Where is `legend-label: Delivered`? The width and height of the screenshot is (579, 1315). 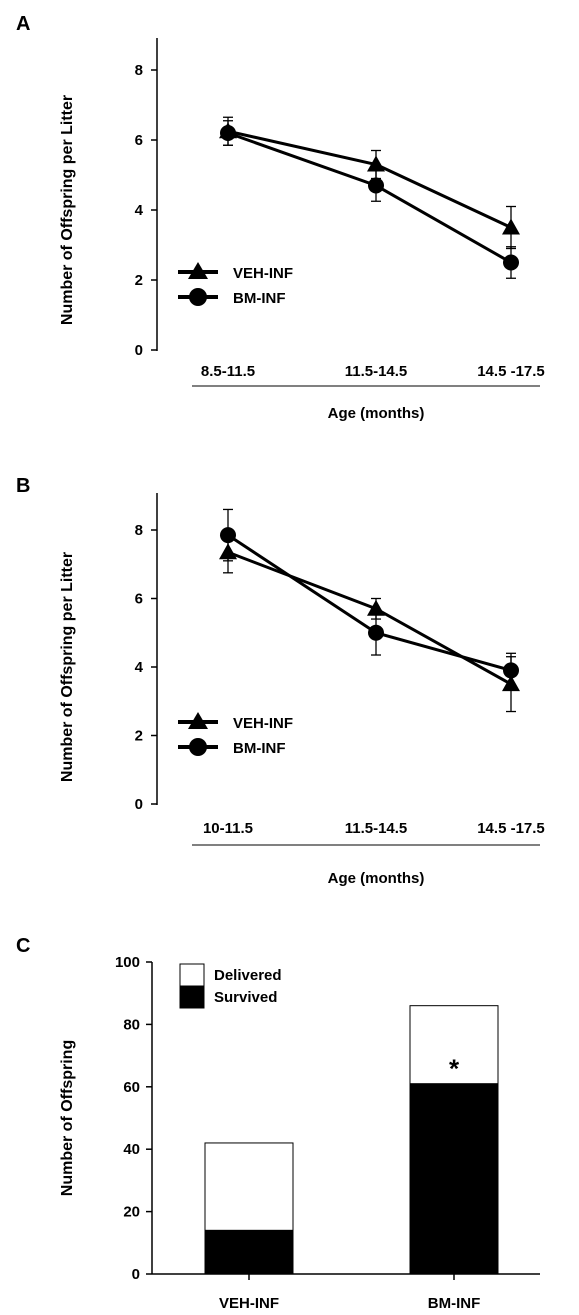 legend-label: Delivered is located at coordinates (248, 975).